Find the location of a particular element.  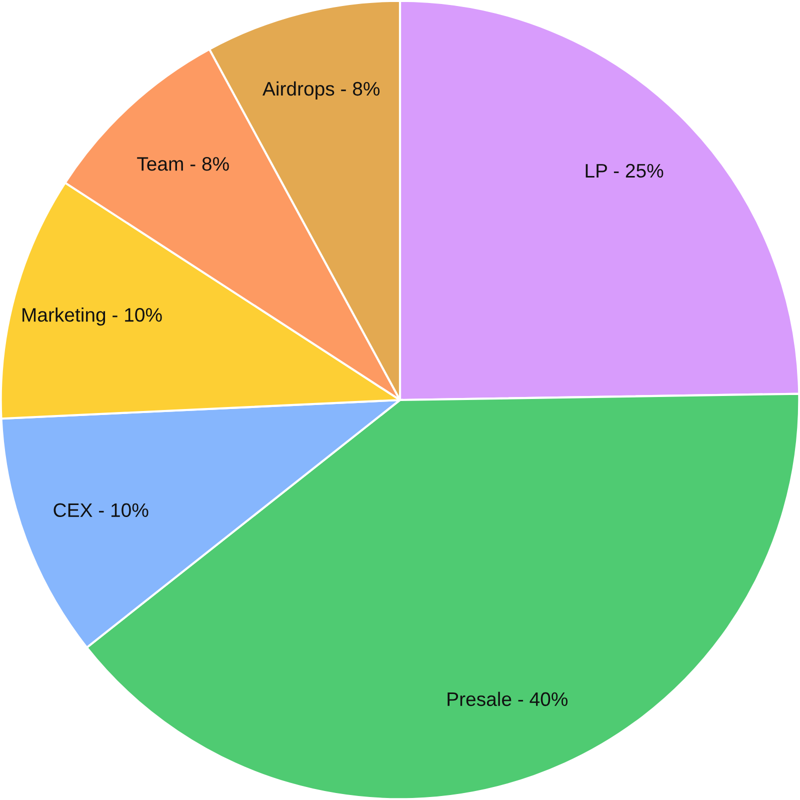

slice-label: LP - 25% is located at coordinates (625, 171).